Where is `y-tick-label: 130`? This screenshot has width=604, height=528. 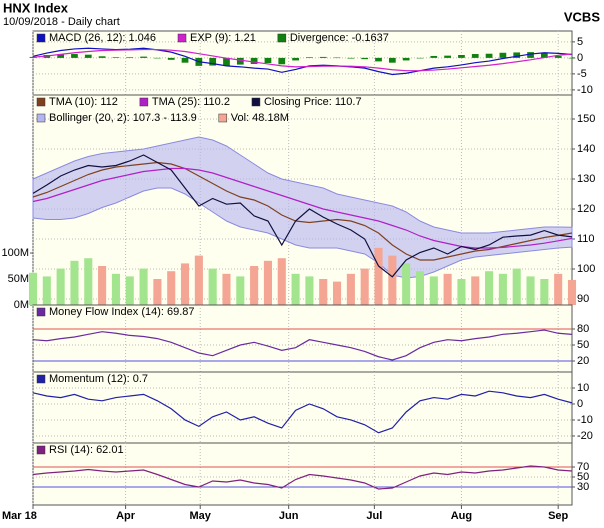
y-tick-label: 130 is located at coordinates (586, 179).